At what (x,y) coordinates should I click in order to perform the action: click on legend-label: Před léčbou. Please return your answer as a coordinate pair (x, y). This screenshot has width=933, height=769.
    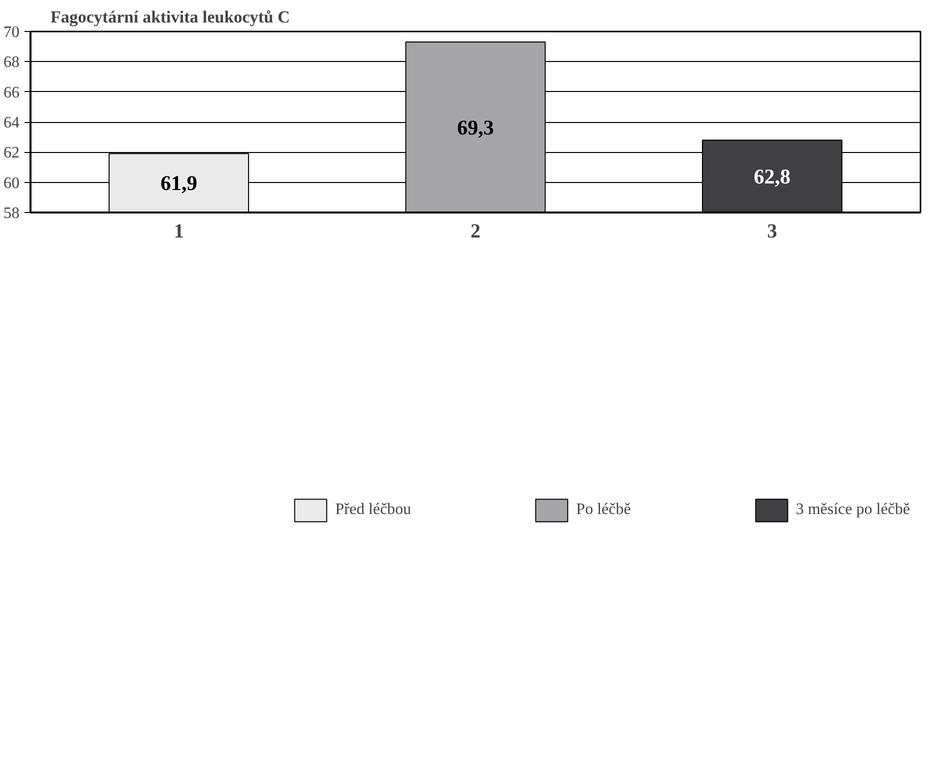
    Looking at the image, I should click on (373, 510).